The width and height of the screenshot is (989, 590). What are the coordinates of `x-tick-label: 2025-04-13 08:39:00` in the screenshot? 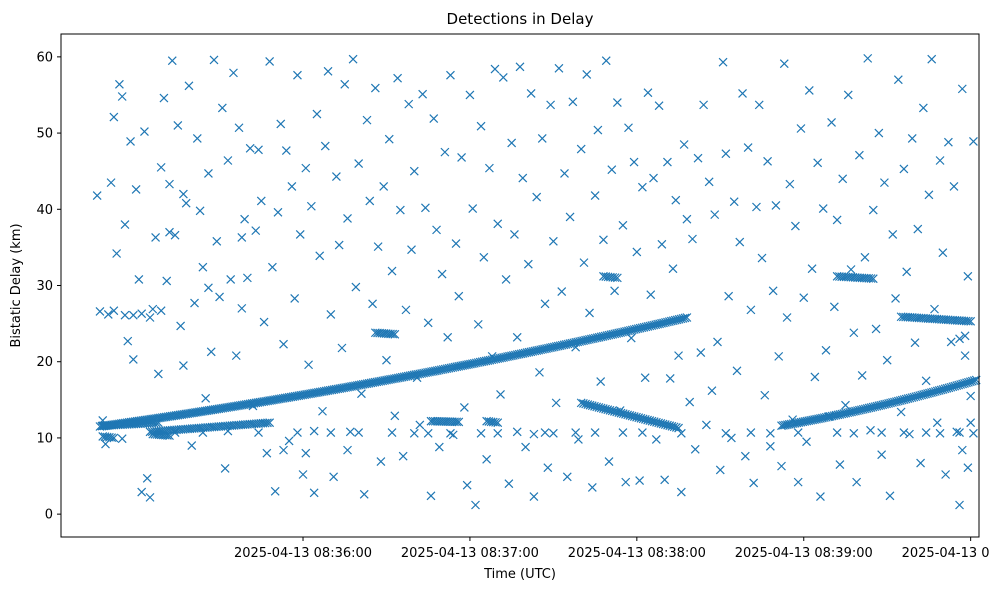 It's located at (804, 553).